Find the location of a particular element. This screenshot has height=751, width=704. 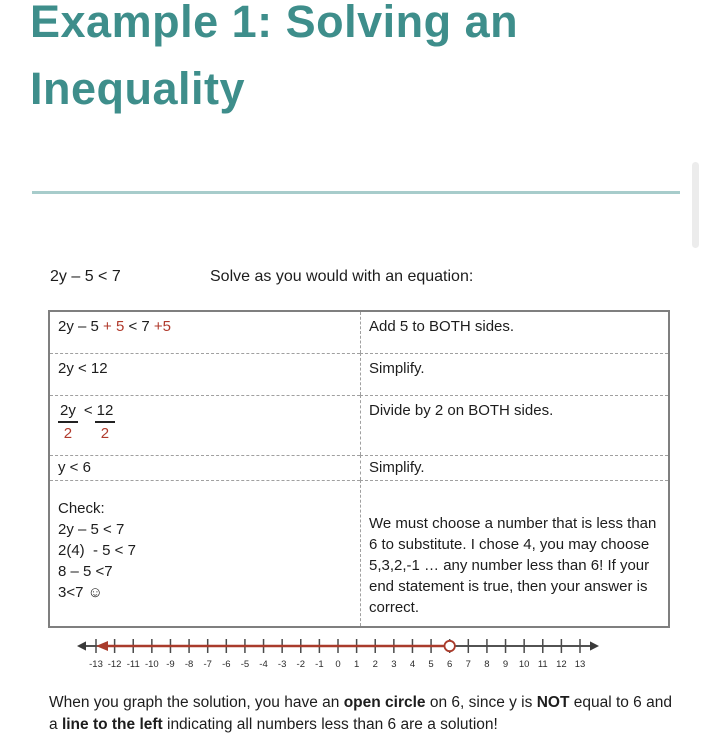

svg-text: 4 is located at coordinates (412, 664).